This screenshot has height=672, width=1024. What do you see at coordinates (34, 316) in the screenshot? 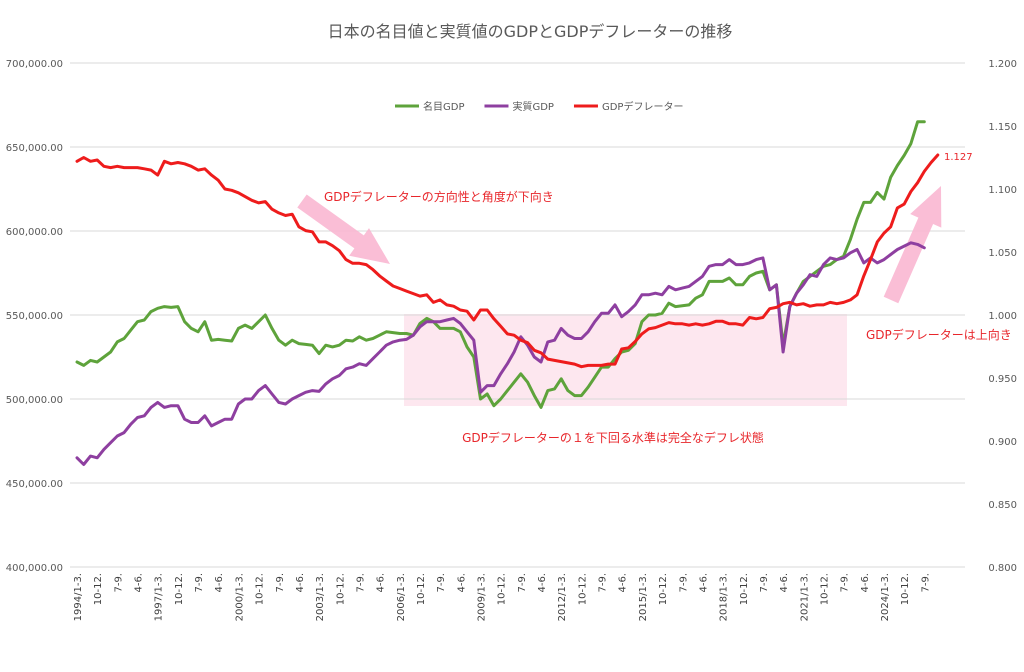
I see `y-left-tick-label: 550,000.00` at bounding box center [34, 316].